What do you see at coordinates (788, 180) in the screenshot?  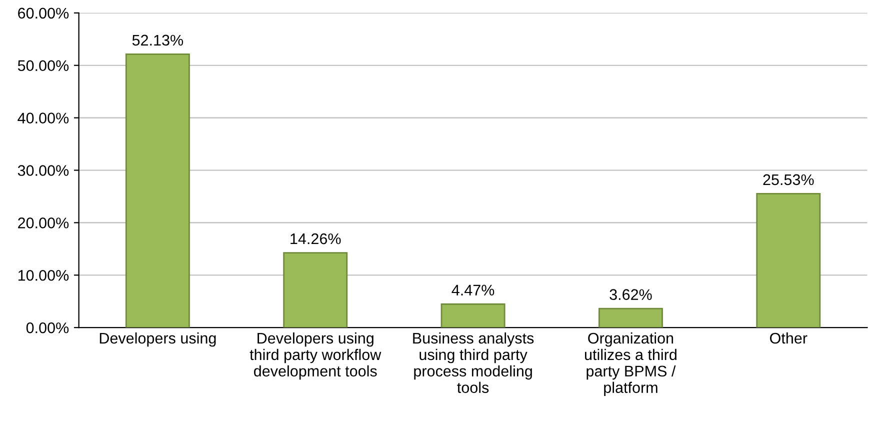 I see `data-label: 25.53%` at bounding box center [788, 180].